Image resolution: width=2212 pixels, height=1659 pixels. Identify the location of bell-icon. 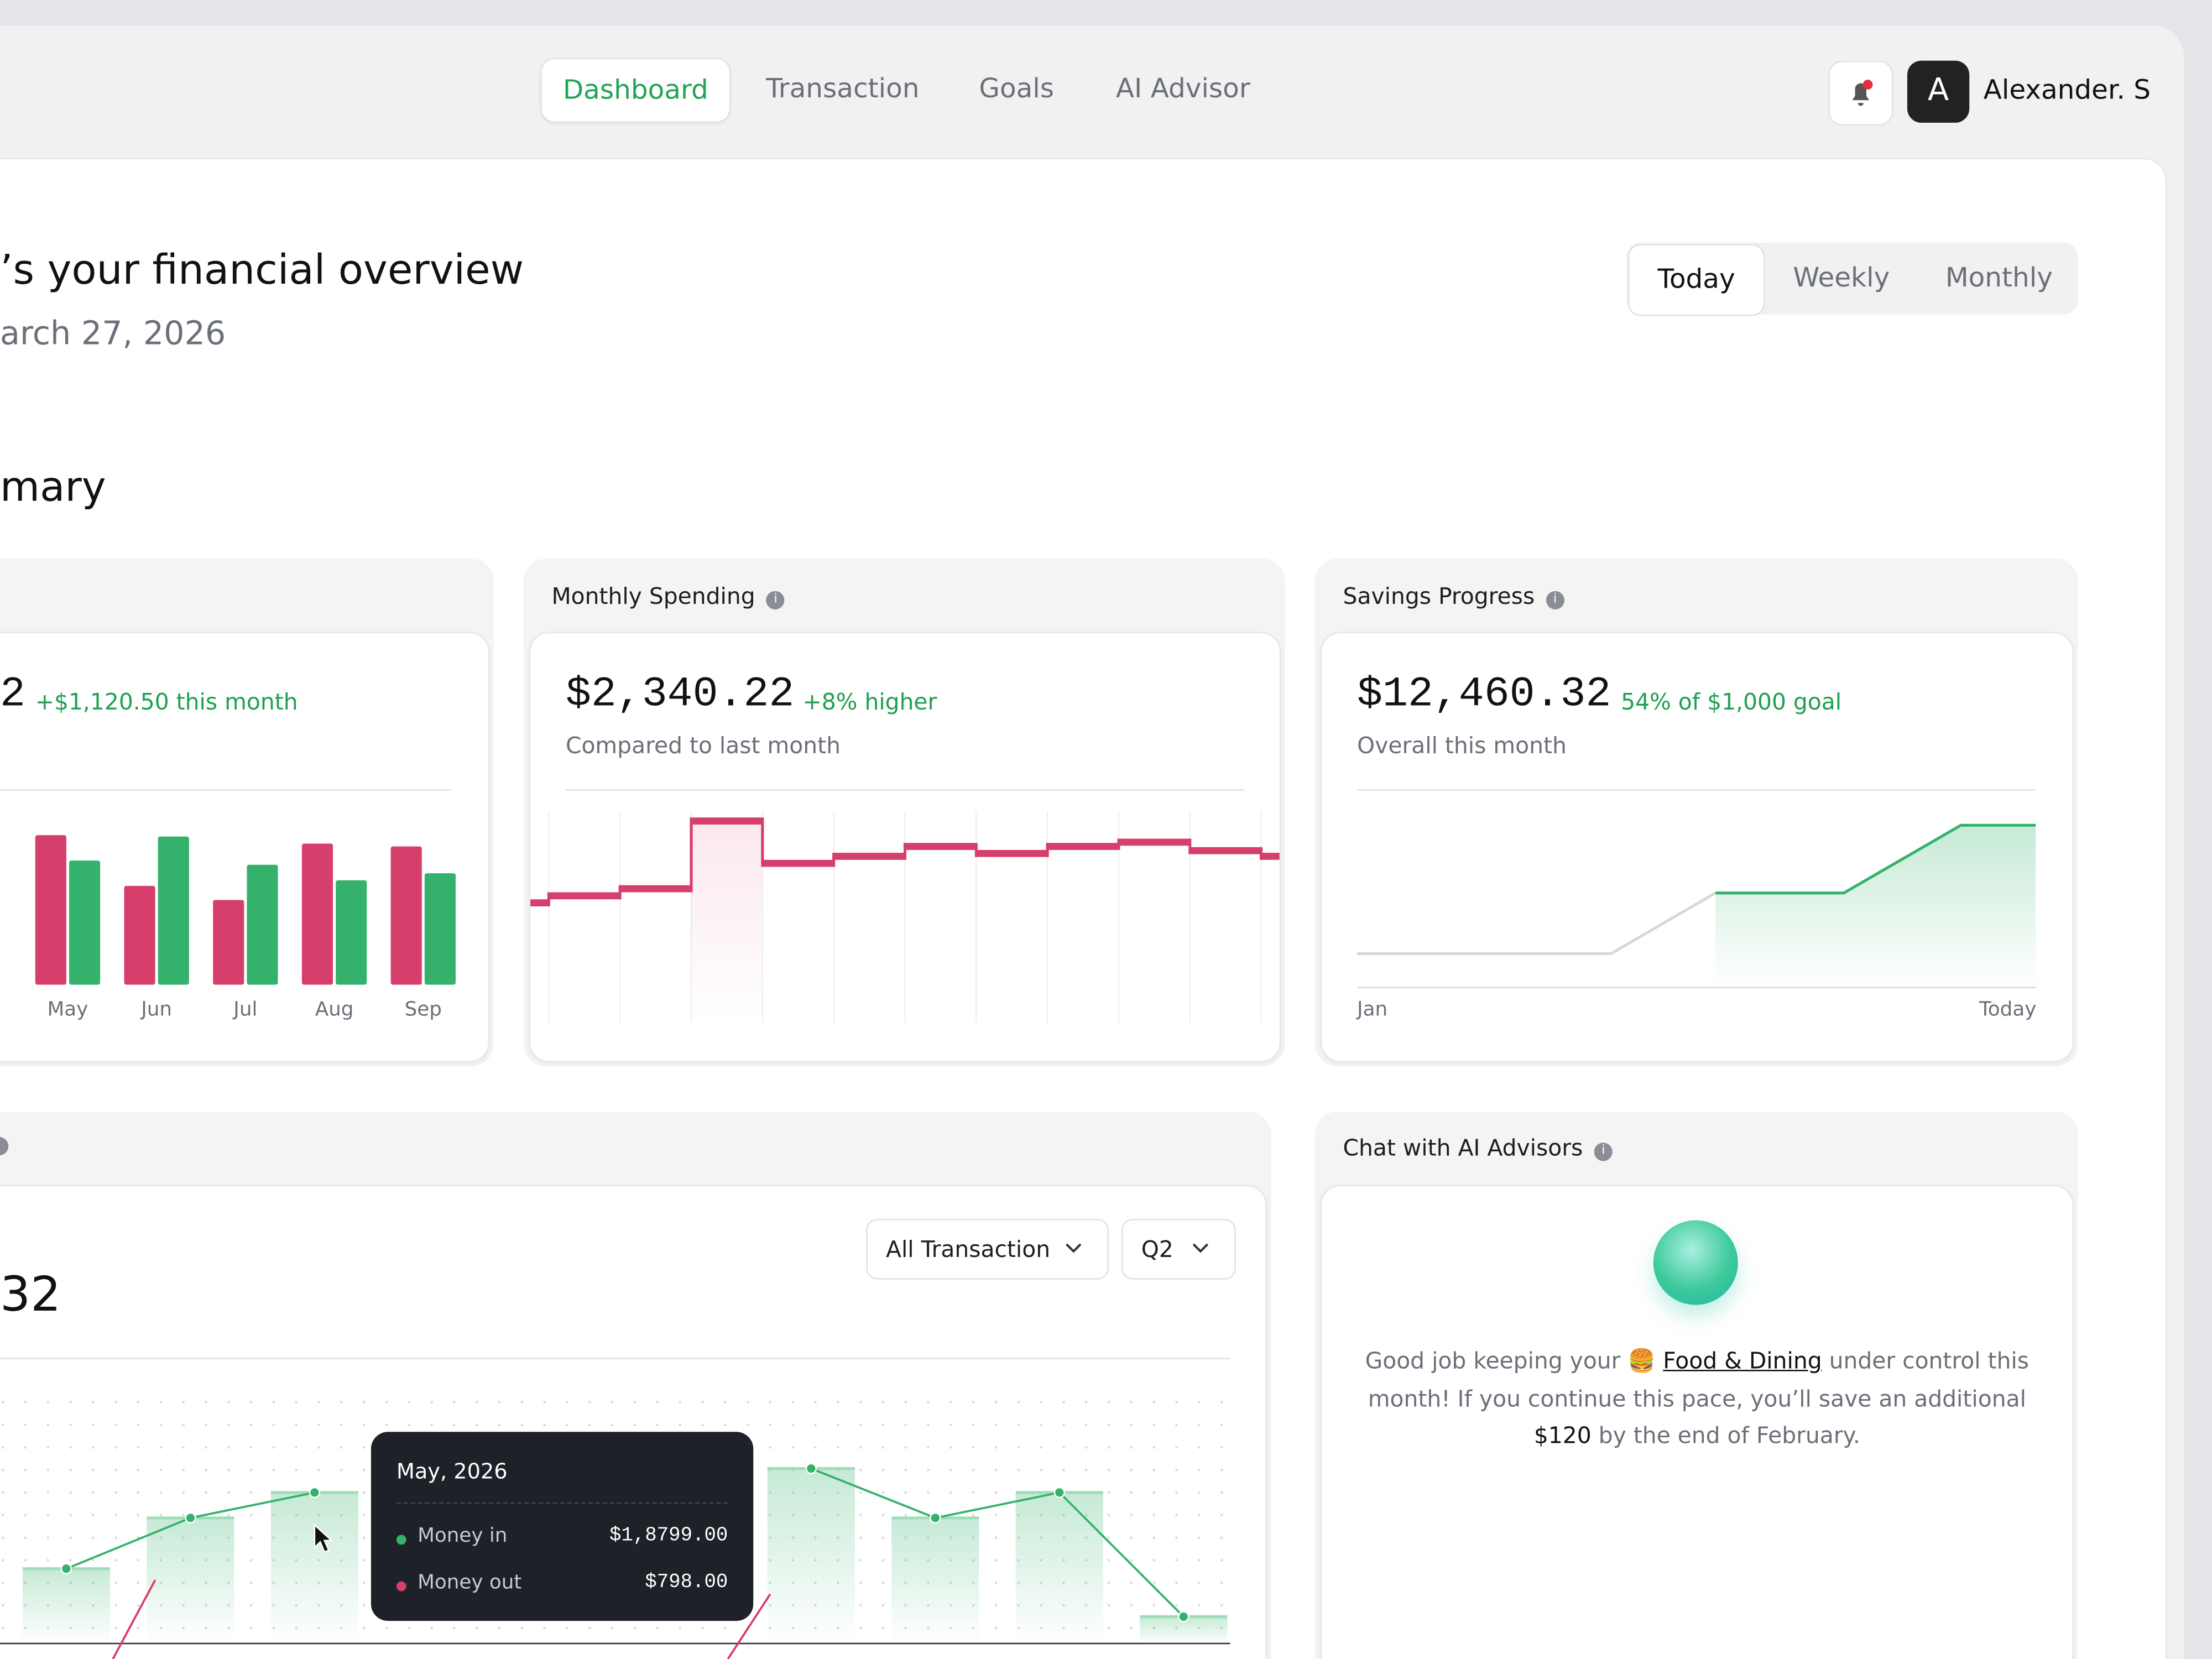
(1863, 93).